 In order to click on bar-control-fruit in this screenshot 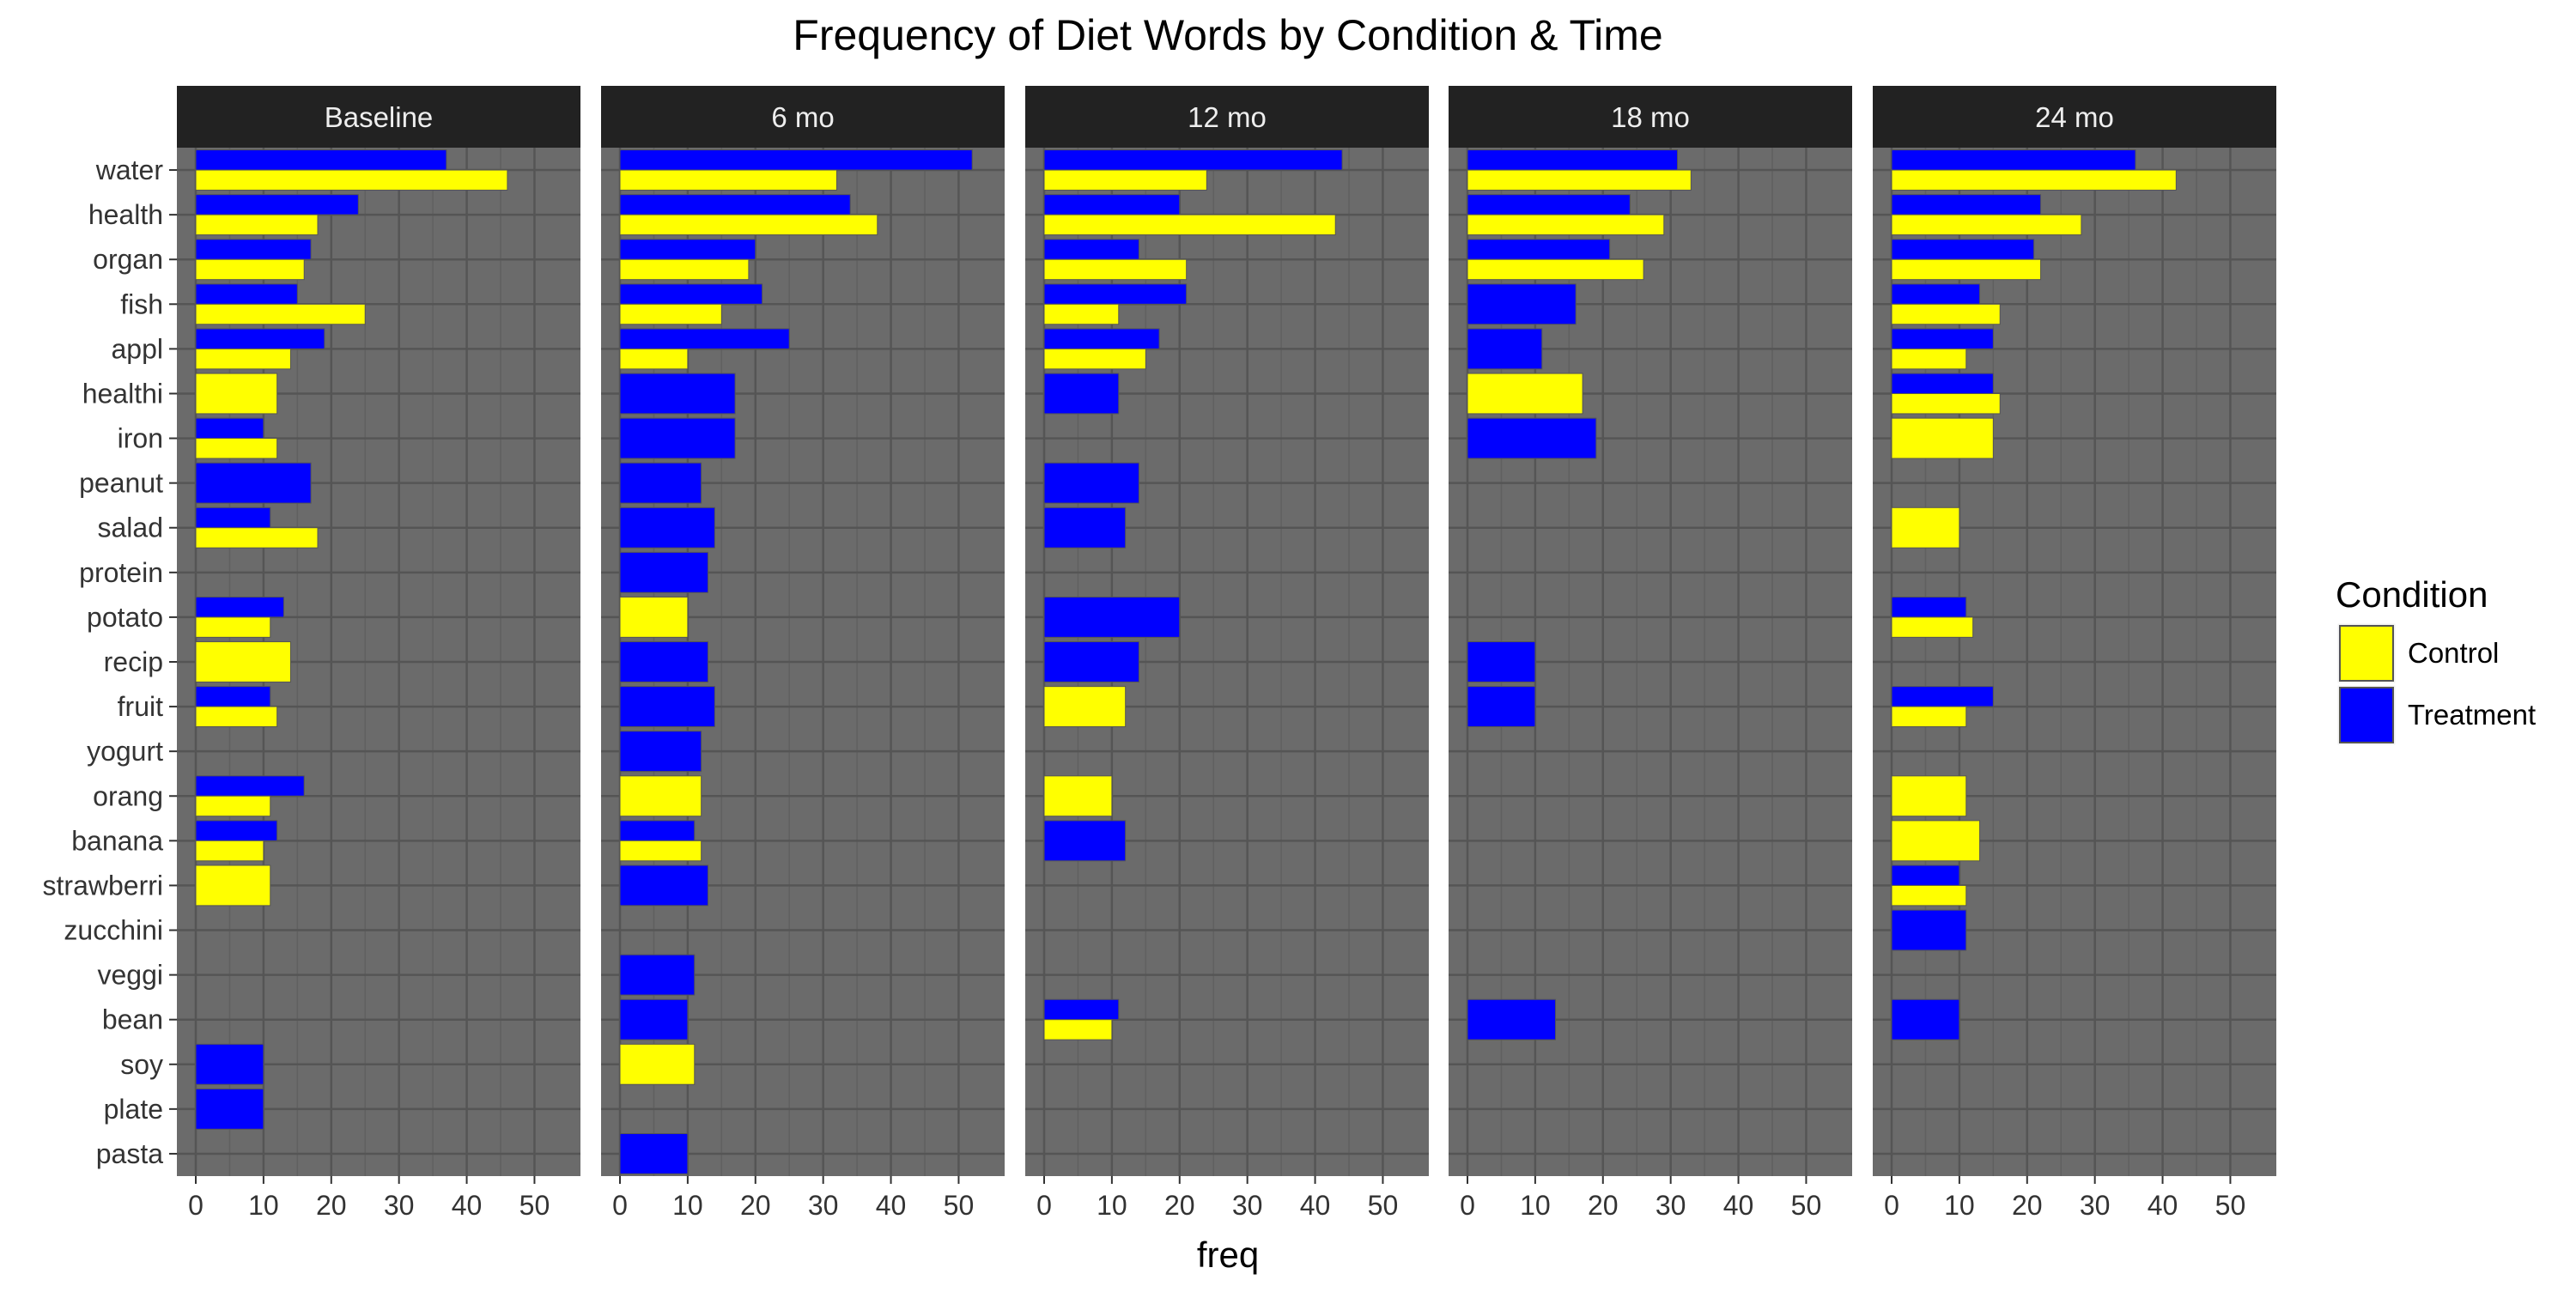, I will do `click(1929, 717)`.